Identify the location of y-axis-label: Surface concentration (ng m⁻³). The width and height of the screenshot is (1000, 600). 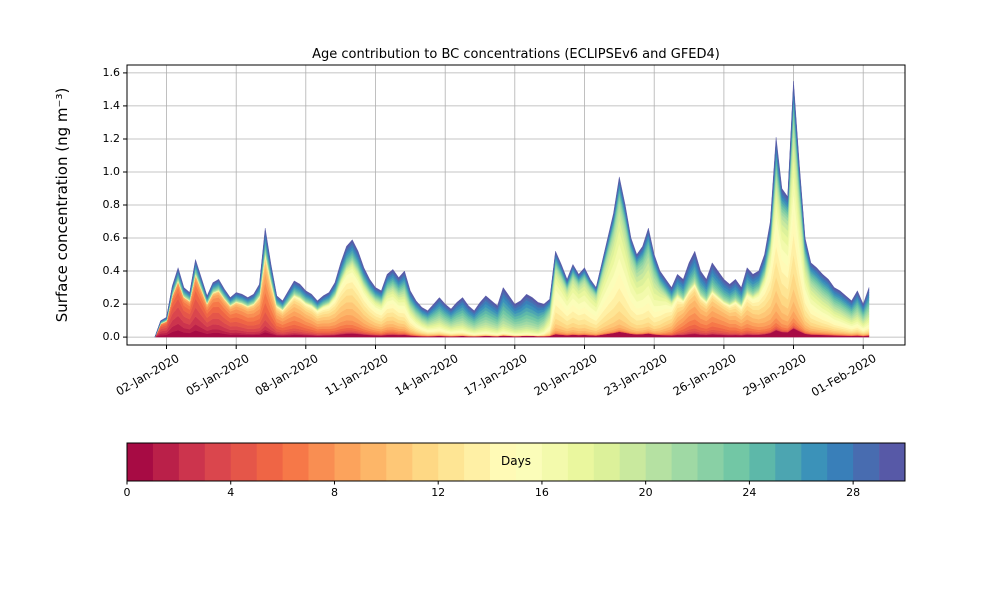
(62, 205).